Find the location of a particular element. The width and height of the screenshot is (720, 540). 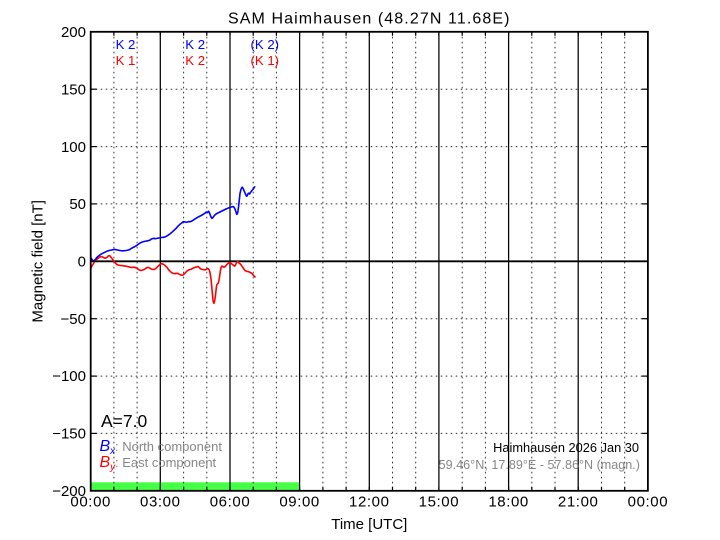

svg-text: 09:00 is located at coordinates (299, 502).